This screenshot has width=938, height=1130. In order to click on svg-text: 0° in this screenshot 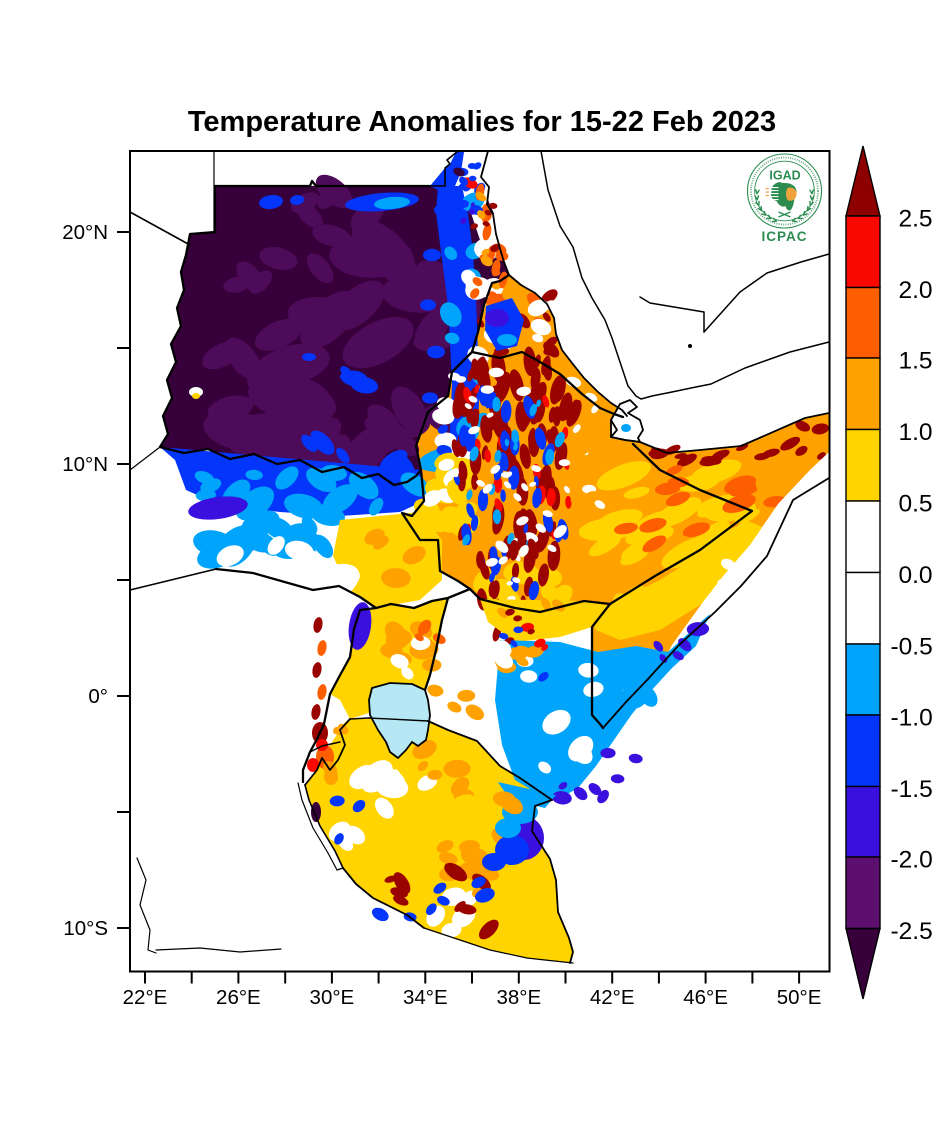, I will do `click(98, 696)`.